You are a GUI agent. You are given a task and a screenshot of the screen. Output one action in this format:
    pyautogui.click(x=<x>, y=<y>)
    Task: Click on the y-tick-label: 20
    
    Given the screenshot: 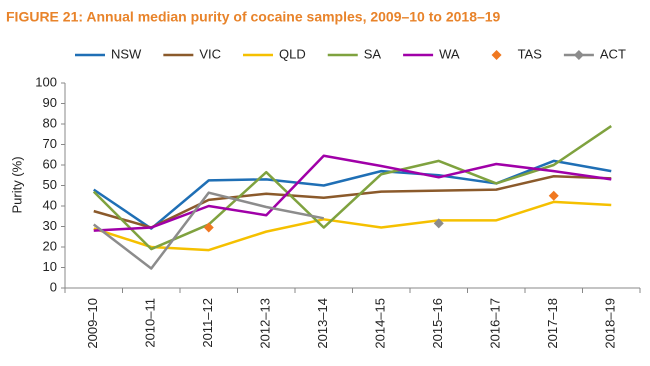 What is the action you would take?
    pyautogui.click(x=50, y=245)
    